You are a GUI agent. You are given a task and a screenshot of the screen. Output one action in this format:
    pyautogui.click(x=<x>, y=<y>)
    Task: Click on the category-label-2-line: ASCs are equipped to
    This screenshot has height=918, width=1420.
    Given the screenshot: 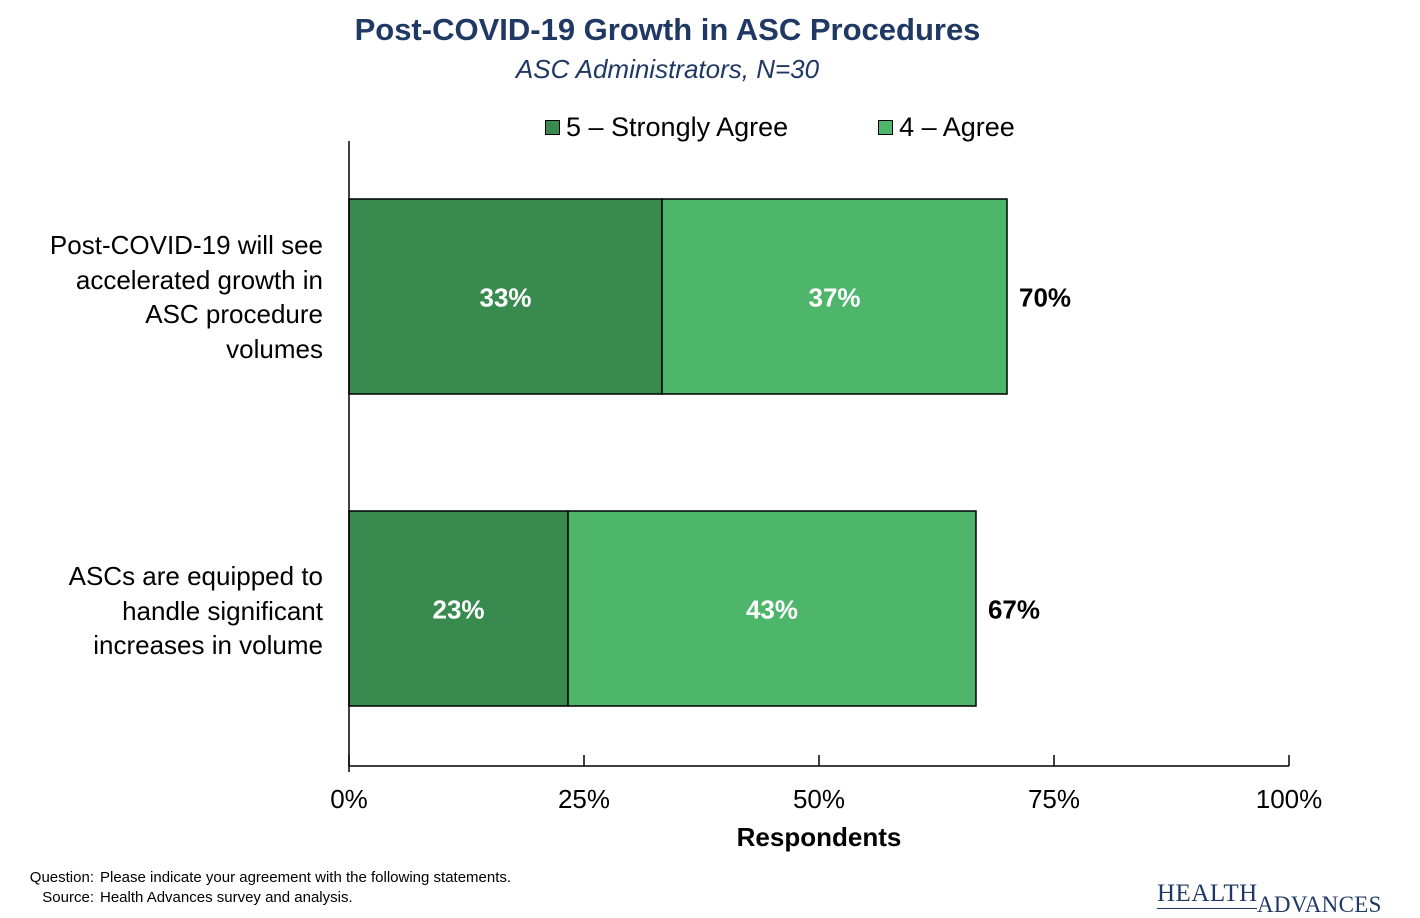 What is the action you would take?
    pyautogui.click(x=195, y=576)
    